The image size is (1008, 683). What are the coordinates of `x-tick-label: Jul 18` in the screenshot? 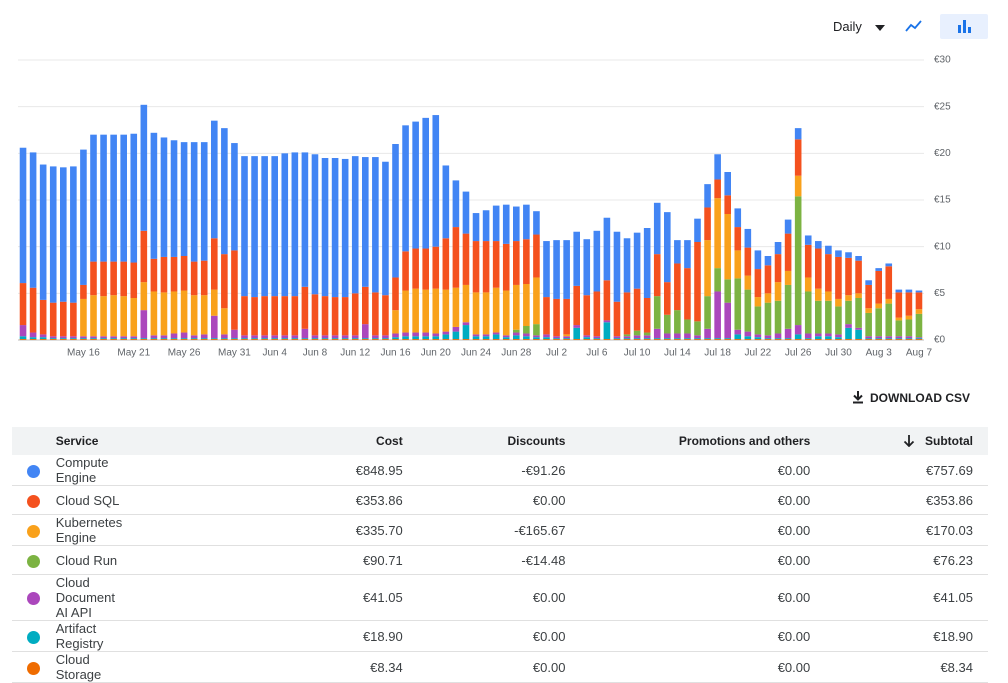 It's located at (717, 353).